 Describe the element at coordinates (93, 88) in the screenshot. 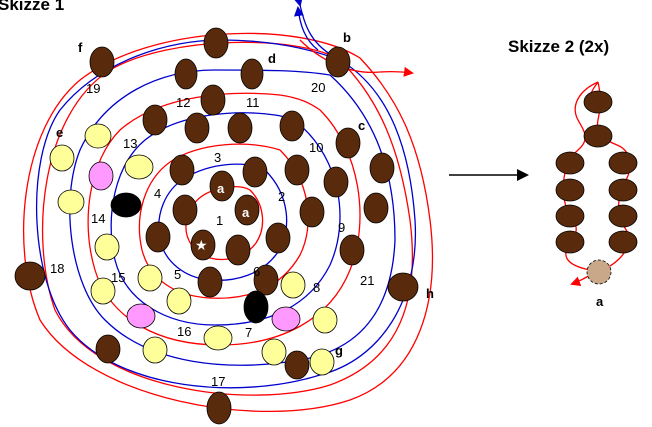

I see `number-label: 19` at that location.